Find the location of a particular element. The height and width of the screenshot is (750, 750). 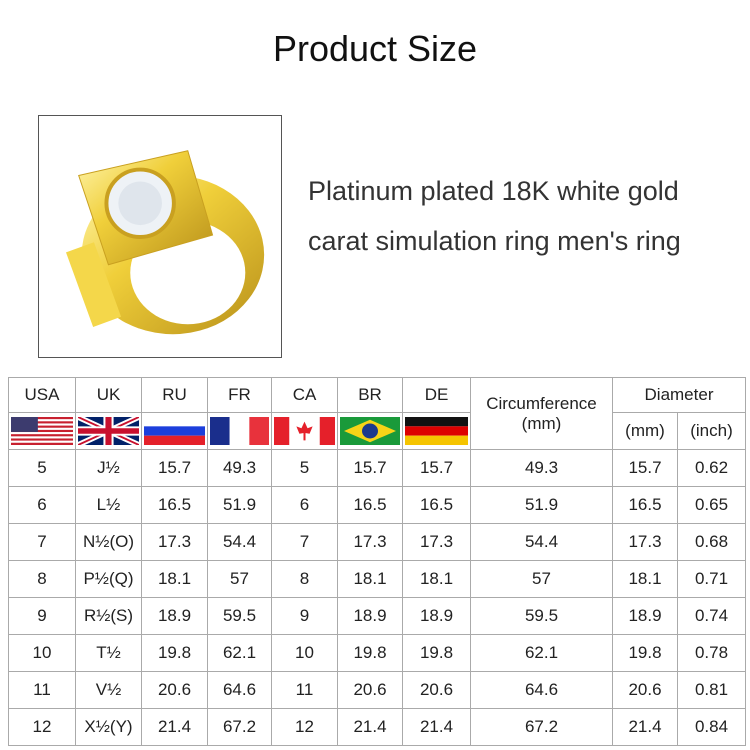

uk-flag-icon is located at coordinates (108, 431).